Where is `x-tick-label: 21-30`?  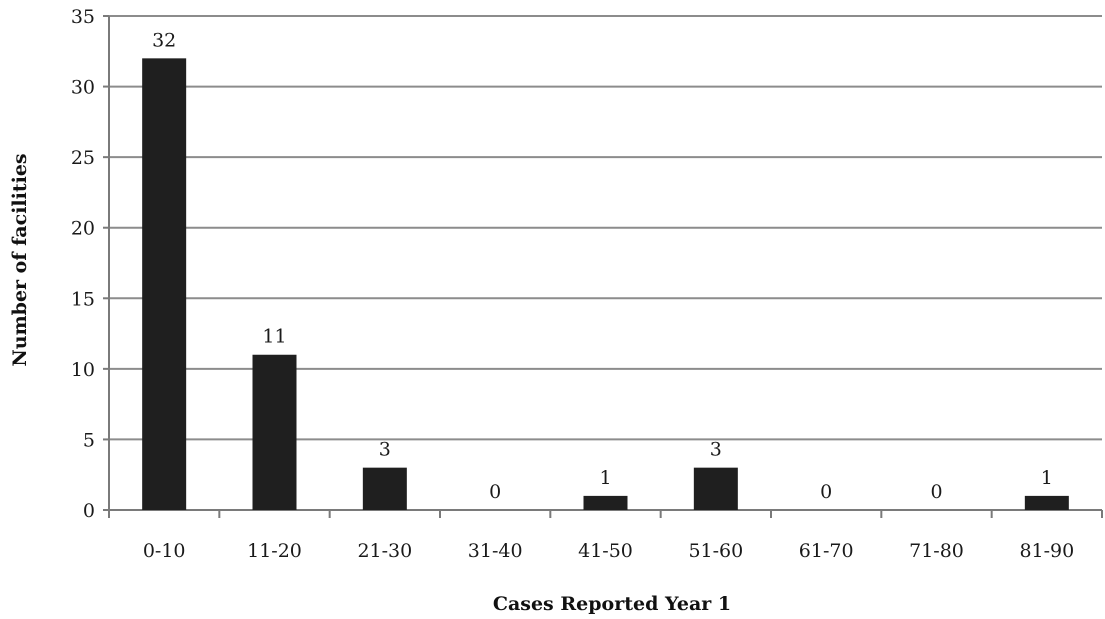
x-tick-label: 21-30 is located at coordinates (384, 551).